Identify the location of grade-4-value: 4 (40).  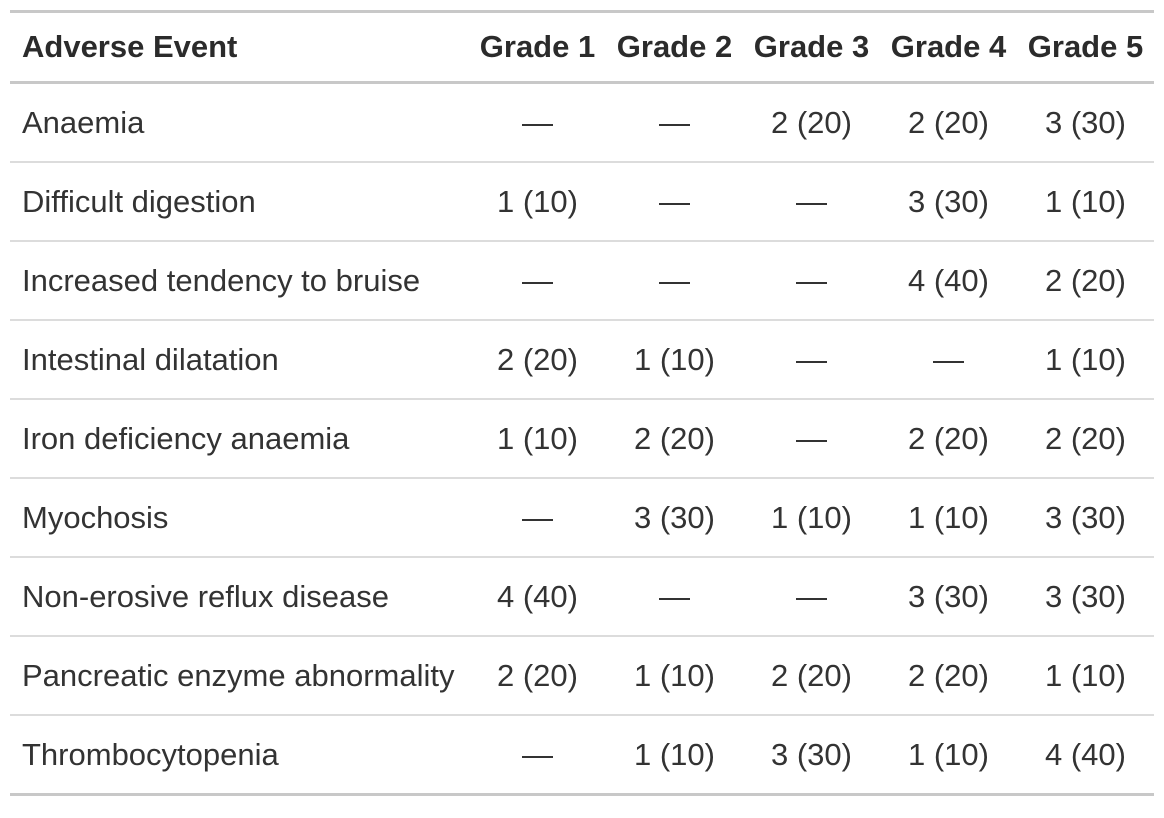
(948, 280).